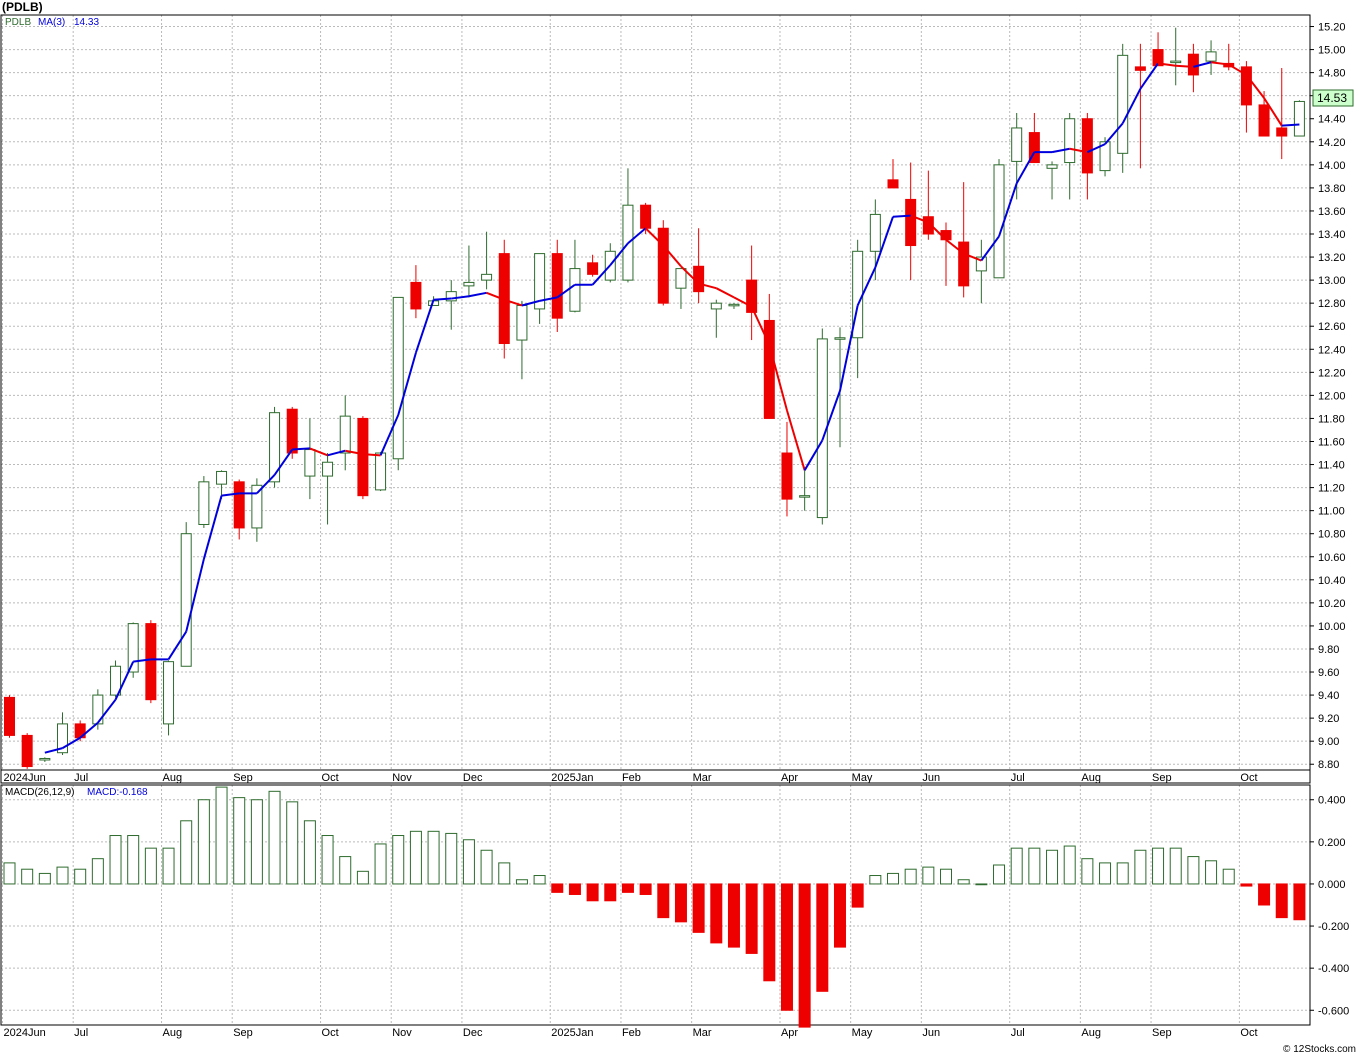  What do you see at coordinates (1332, 396) in the screenshot?
I see `price-tick-label: 12.00` at bounding box center [1332, 396].